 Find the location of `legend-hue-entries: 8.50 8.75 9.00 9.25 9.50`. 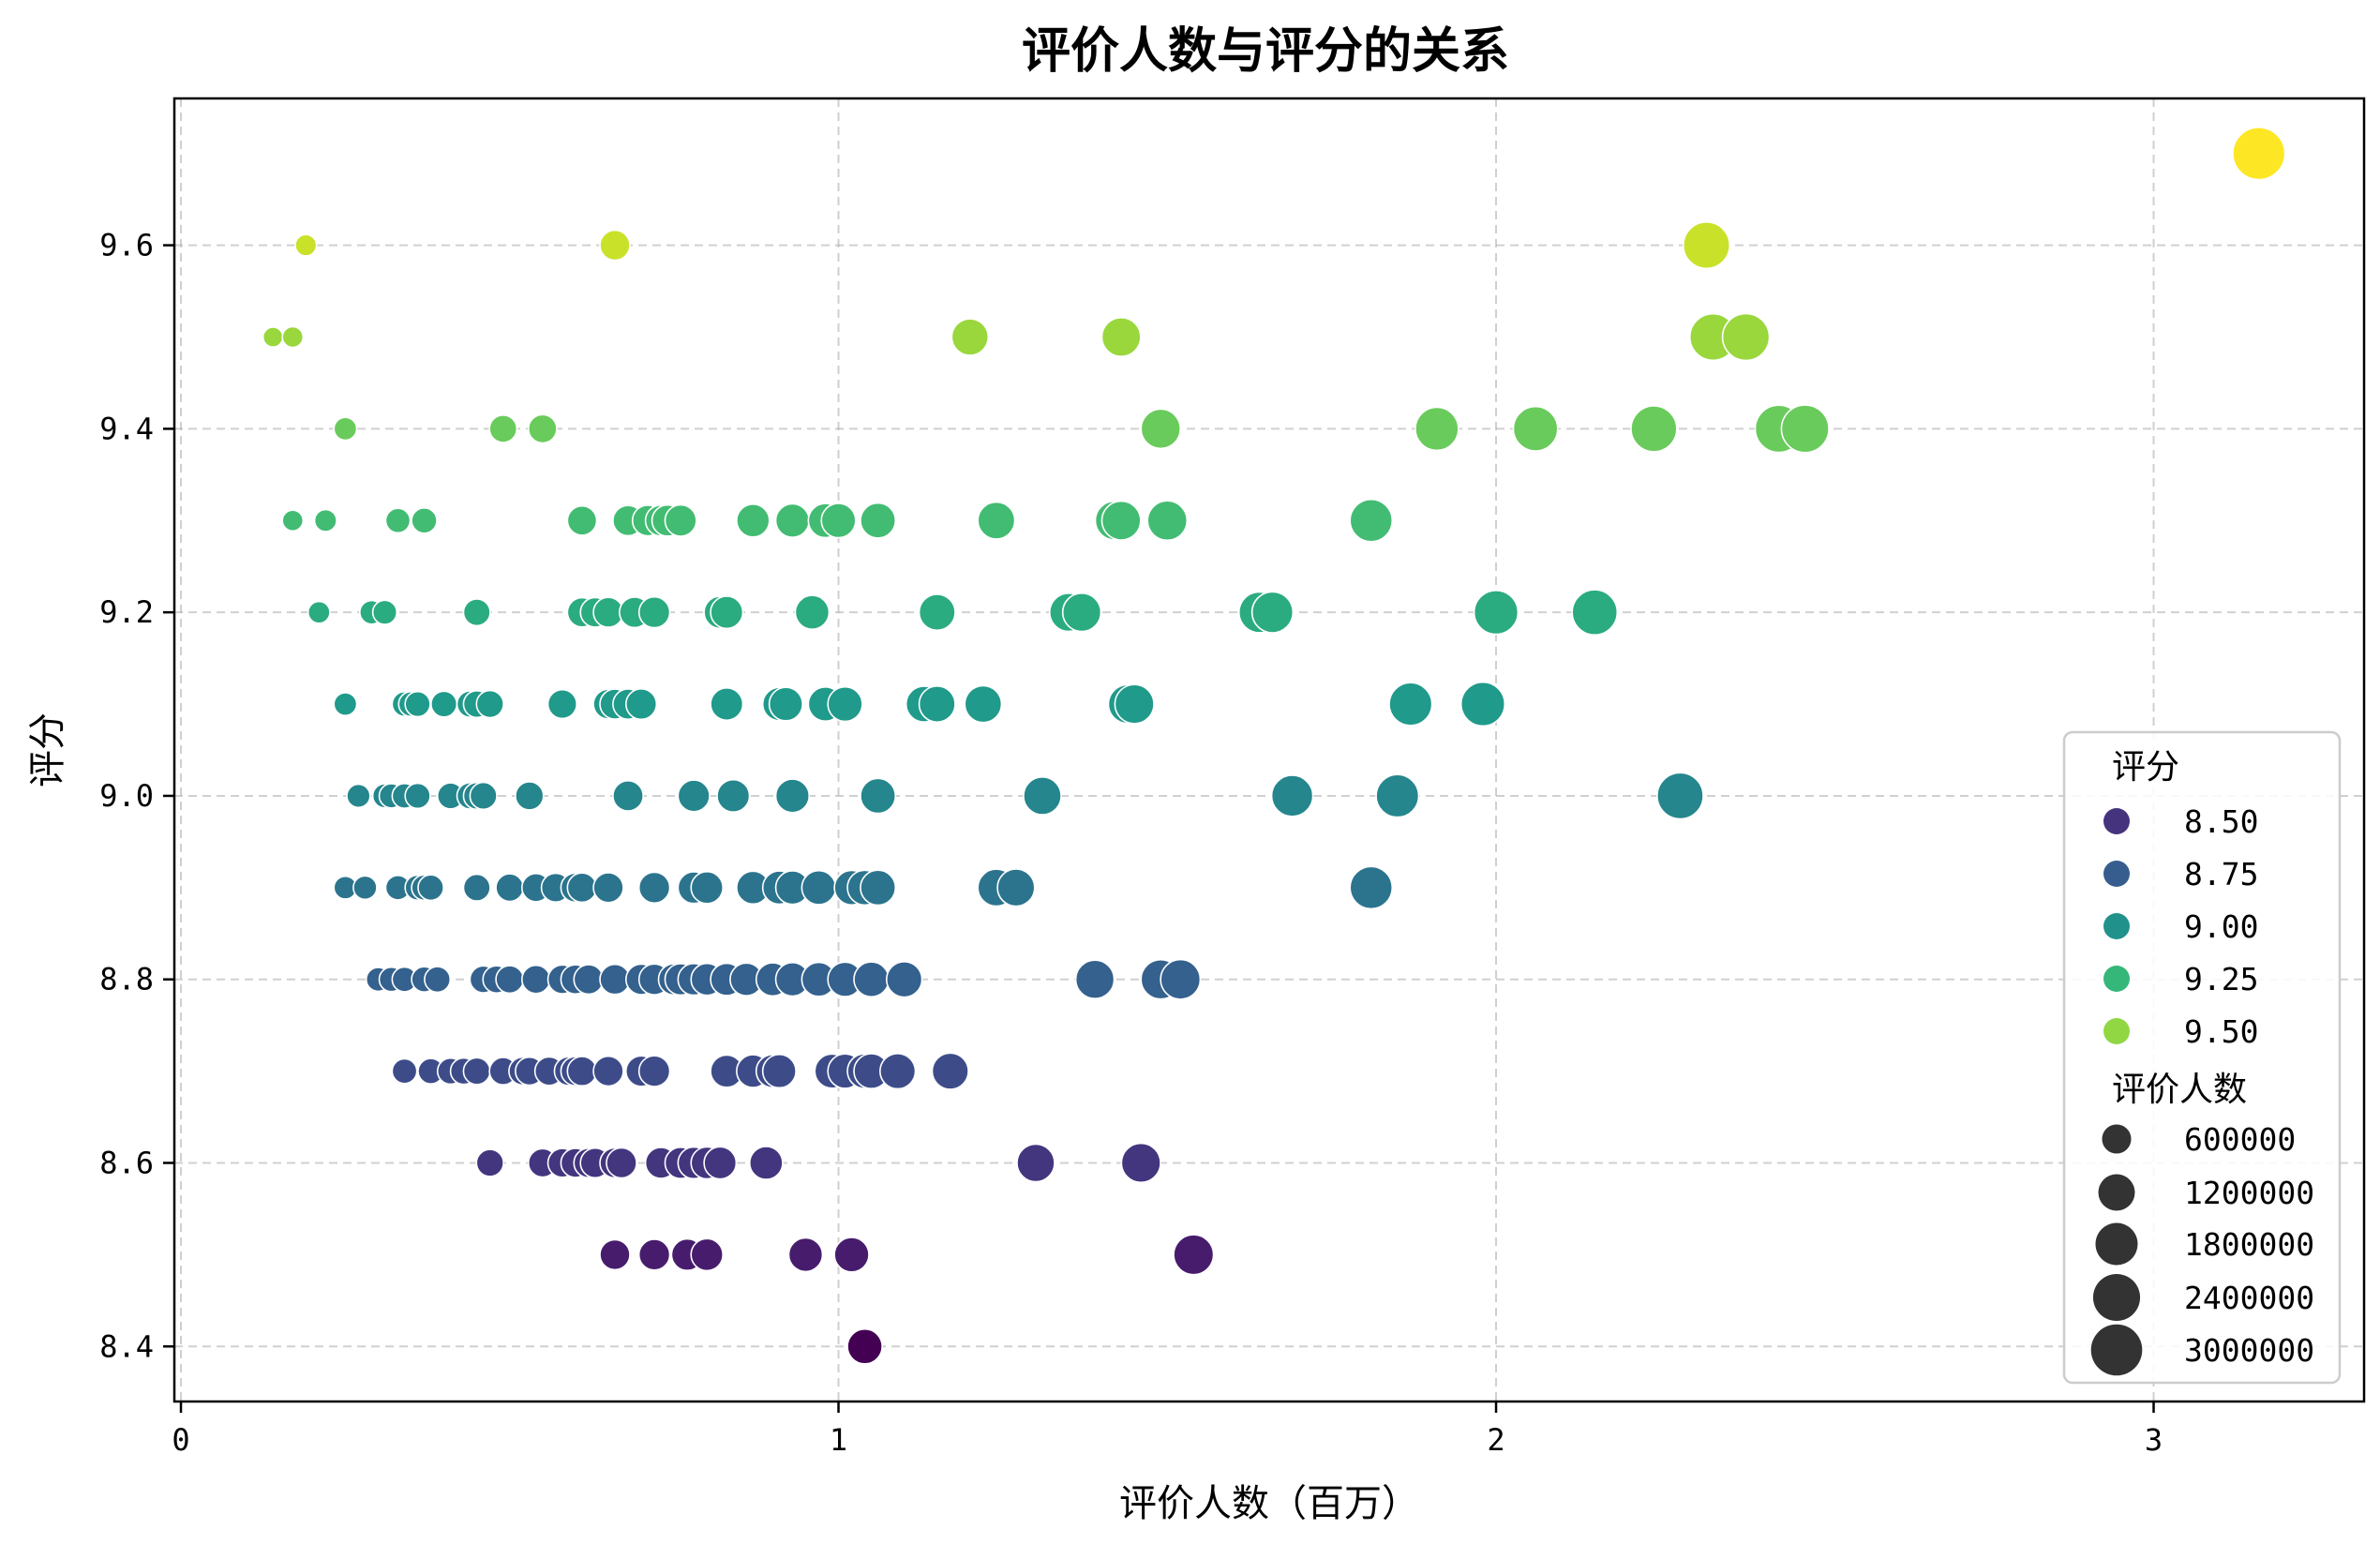

legend-hue-entries: 8.50 8.75 9.00 9.25 9.50 is located at coordinates (2180, 926).